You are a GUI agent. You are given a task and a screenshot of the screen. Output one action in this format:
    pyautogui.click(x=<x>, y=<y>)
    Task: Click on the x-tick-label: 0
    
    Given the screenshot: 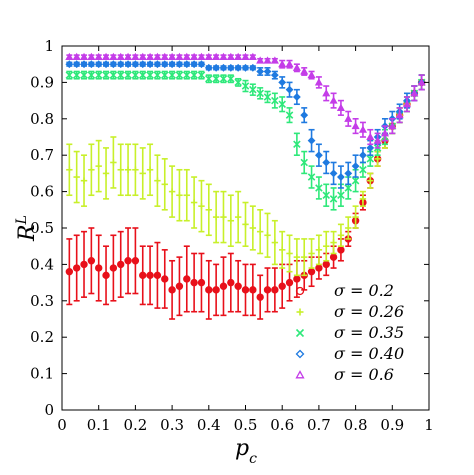 What is the action you would take?
    pyautogui.click(x=62, y=425)
    